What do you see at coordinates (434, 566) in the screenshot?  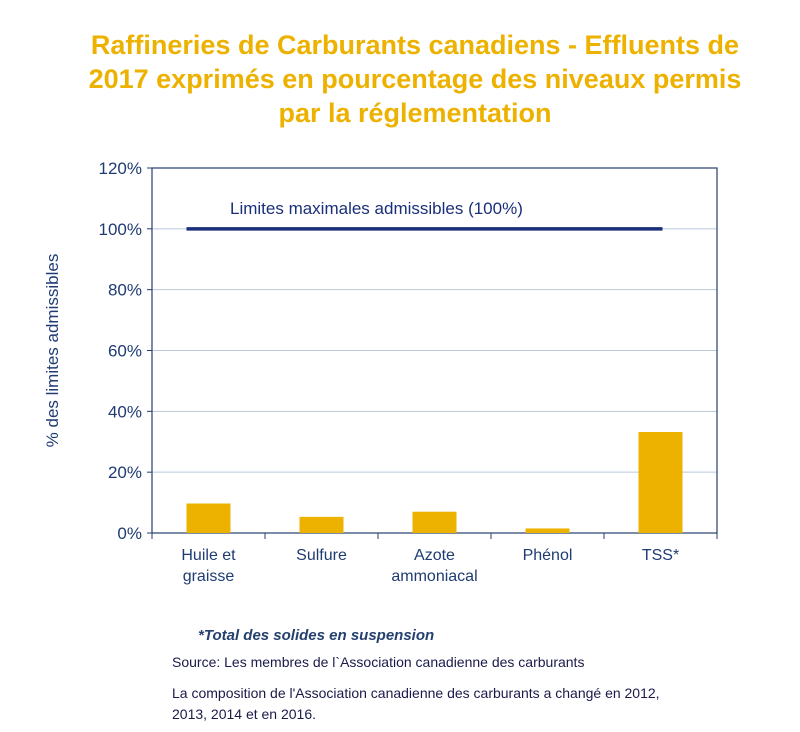 I see `x-category-label-2: Azote ammoniacal` at bounding box center [434, 566].